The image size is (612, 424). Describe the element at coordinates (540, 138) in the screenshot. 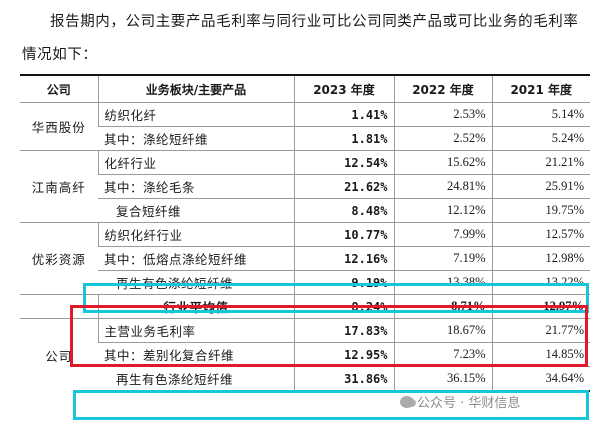

I see `value-2021: 5.24%` at that location.